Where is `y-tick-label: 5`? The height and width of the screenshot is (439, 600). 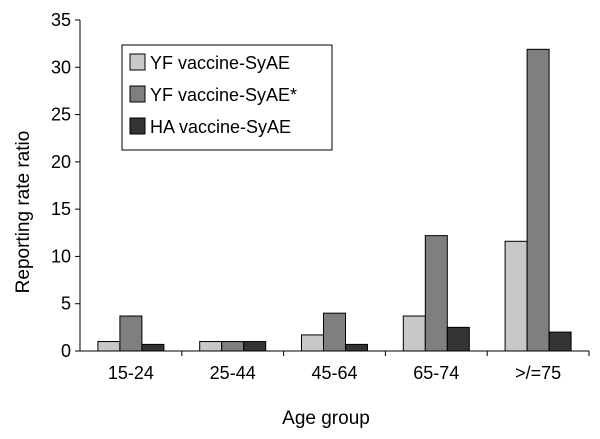
y-tick-label: 5 is located at coordinates (66, 304).